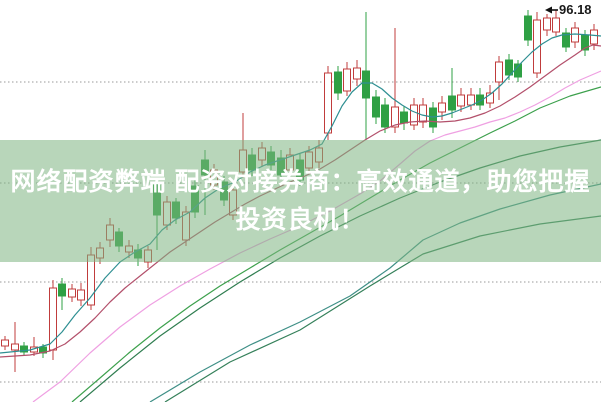 Image resolution: width=601 pixels, height=402 pixels. What do you see at coordinates (548, 10) in the screenshot?
I see `left-arrow-icon` at bounding box center [548, 10].